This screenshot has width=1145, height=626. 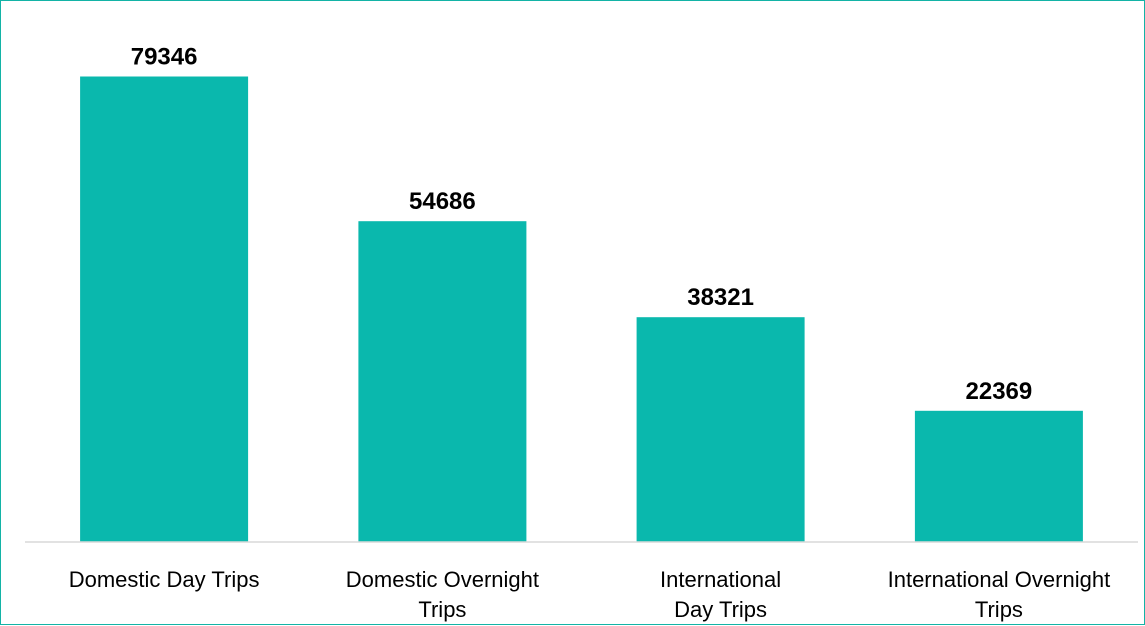 What do you see at coordinates (442, 579) in the screenshot?
I see `category-label-line: Domestic Overnight` at bounding box center [442, 579].